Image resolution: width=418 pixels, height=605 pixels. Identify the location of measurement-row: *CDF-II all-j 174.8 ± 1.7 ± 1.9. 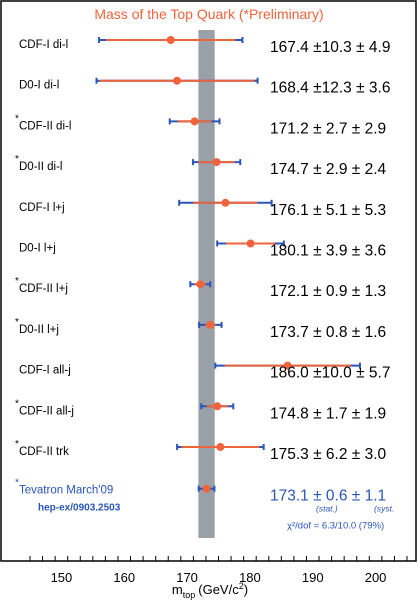
(200, 410).